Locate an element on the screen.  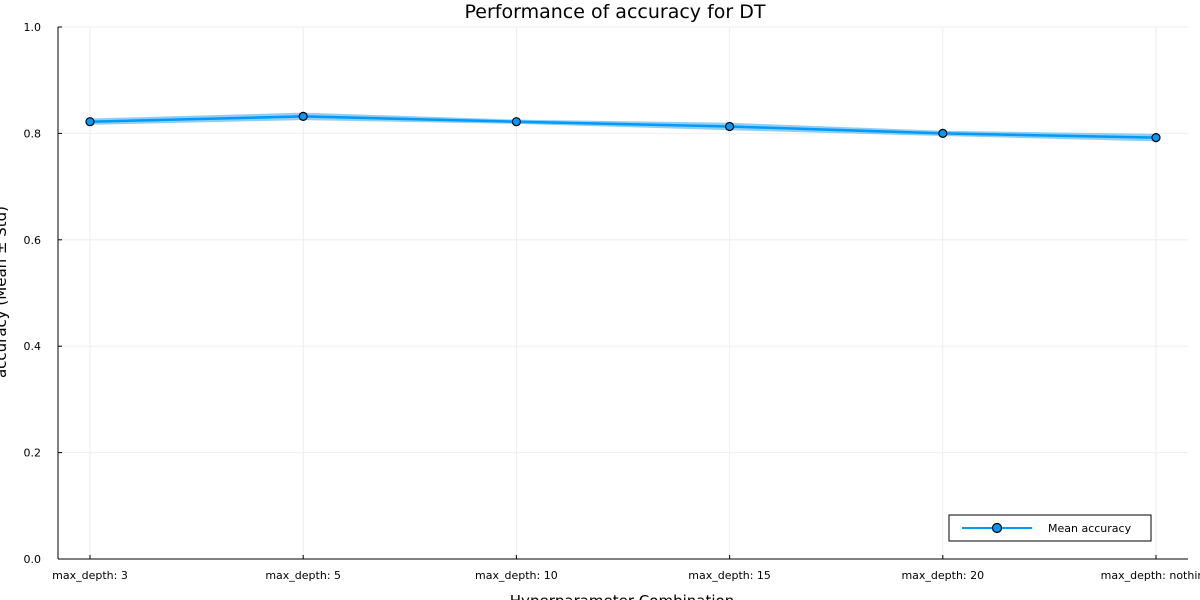
marker-layer is located at coordinates (623, 127).